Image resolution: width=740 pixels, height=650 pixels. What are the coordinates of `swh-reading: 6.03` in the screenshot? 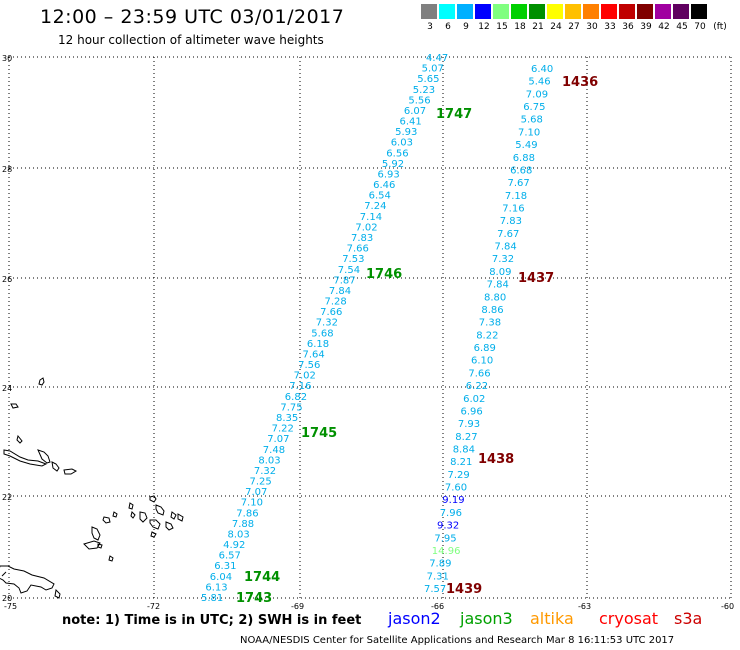 It's located at (402, 143).